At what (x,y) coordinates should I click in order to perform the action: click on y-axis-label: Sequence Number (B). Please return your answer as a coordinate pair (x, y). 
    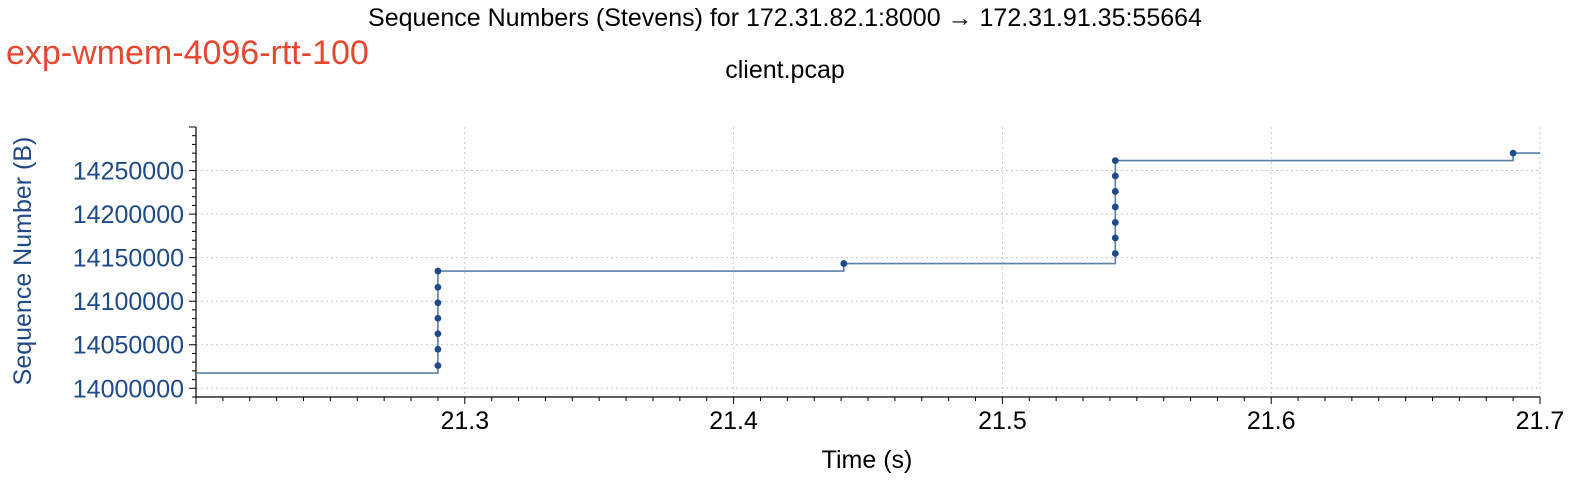
    Looking at the image, I should click on (23, 261).